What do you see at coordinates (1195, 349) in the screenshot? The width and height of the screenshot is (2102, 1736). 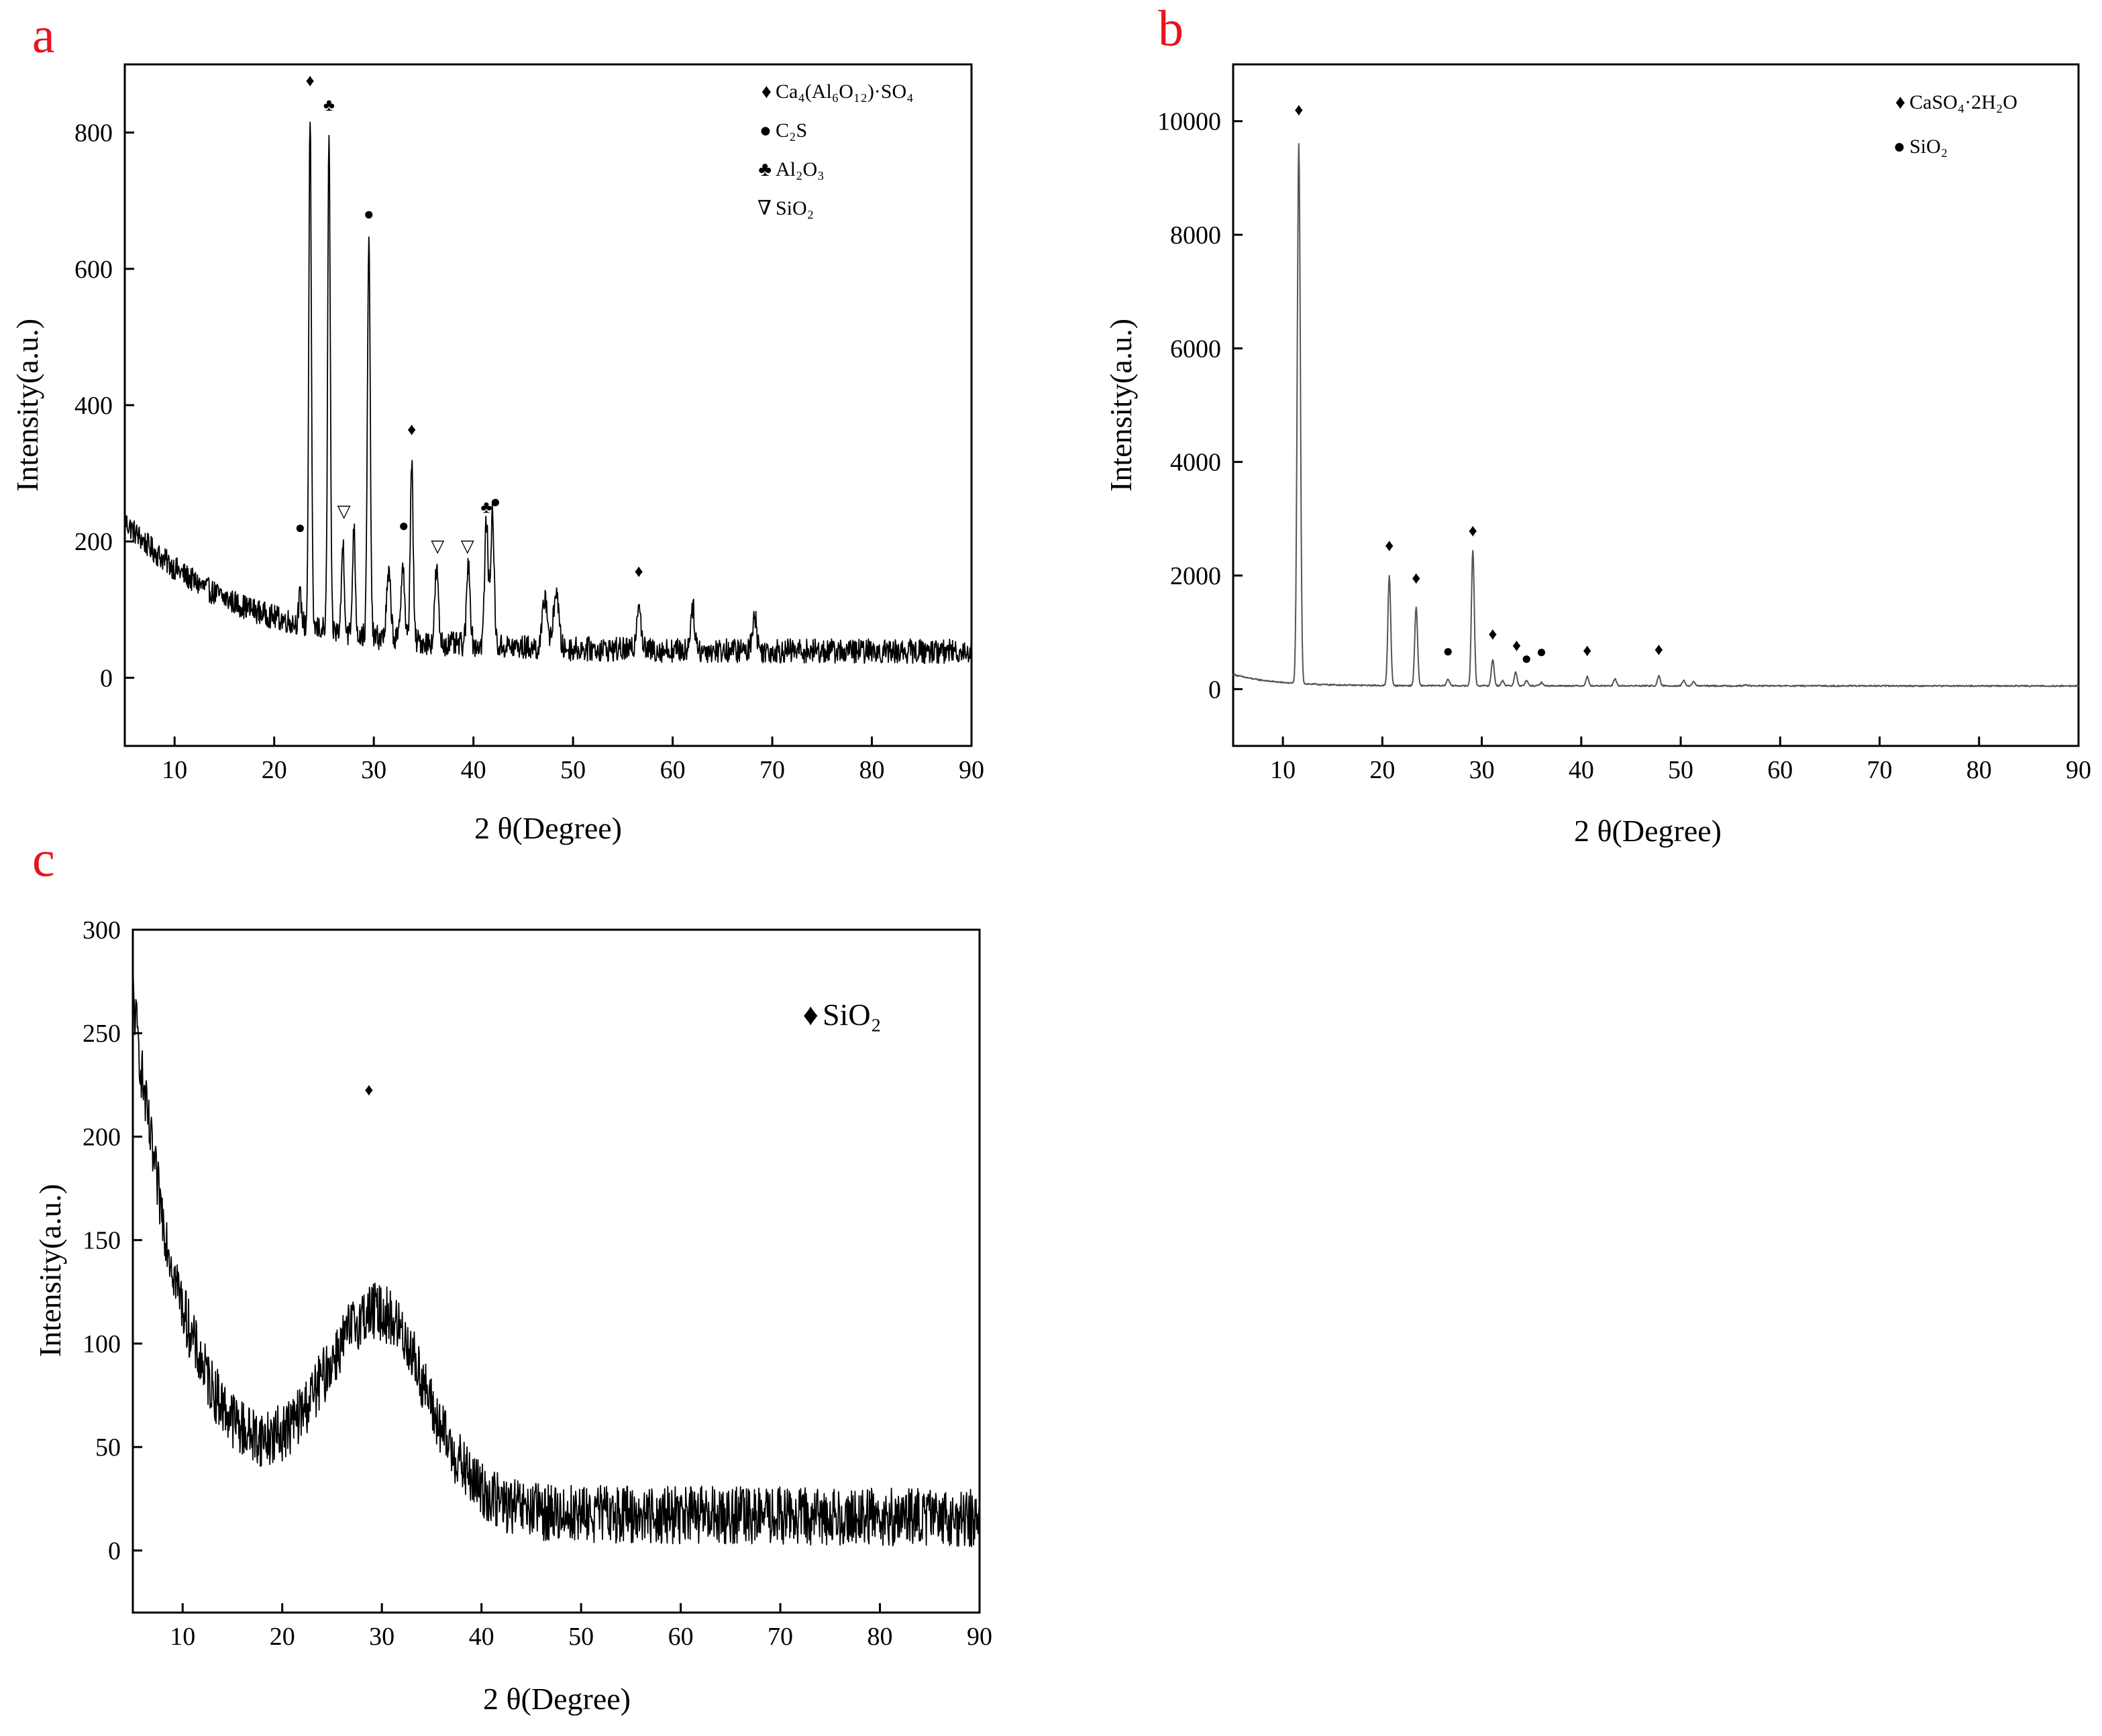 I see `y-tick-label: 6000` at bounding box center [1195, 349].